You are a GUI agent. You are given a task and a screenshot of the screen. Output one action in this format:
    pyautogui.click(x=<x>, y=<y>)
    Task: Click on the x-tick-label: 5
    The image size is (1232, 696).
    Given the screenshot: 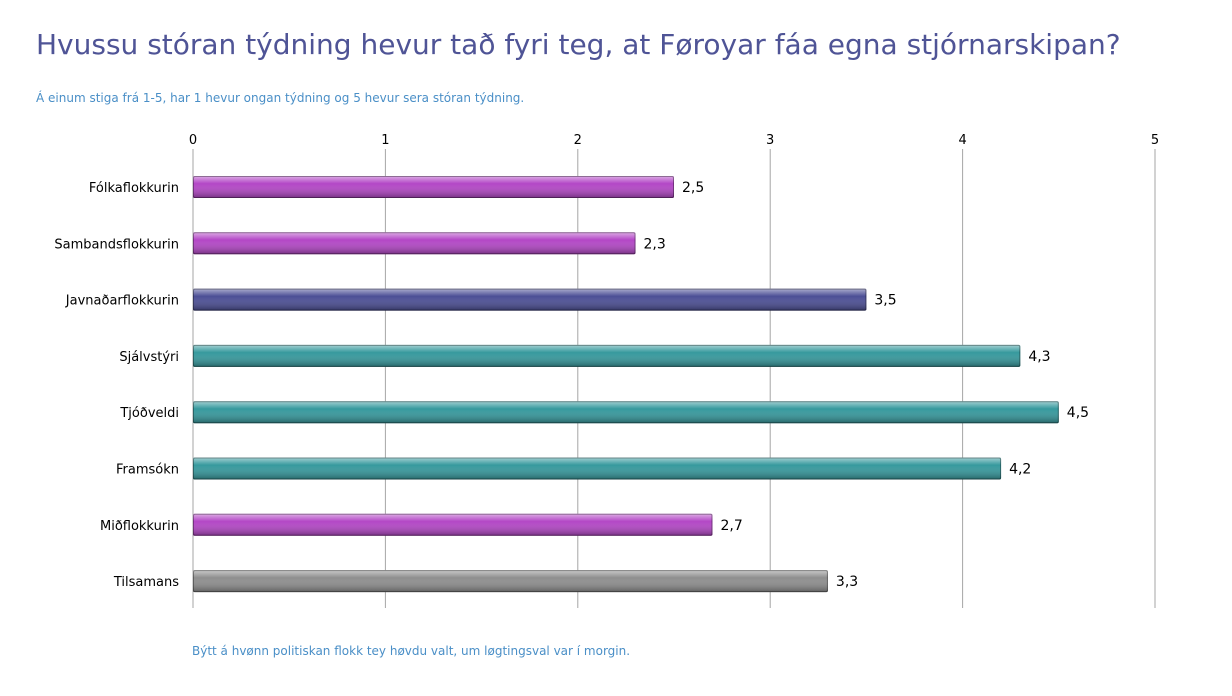 What is the action you would take?
    pyautogui.click(x=1155, y=140)
    